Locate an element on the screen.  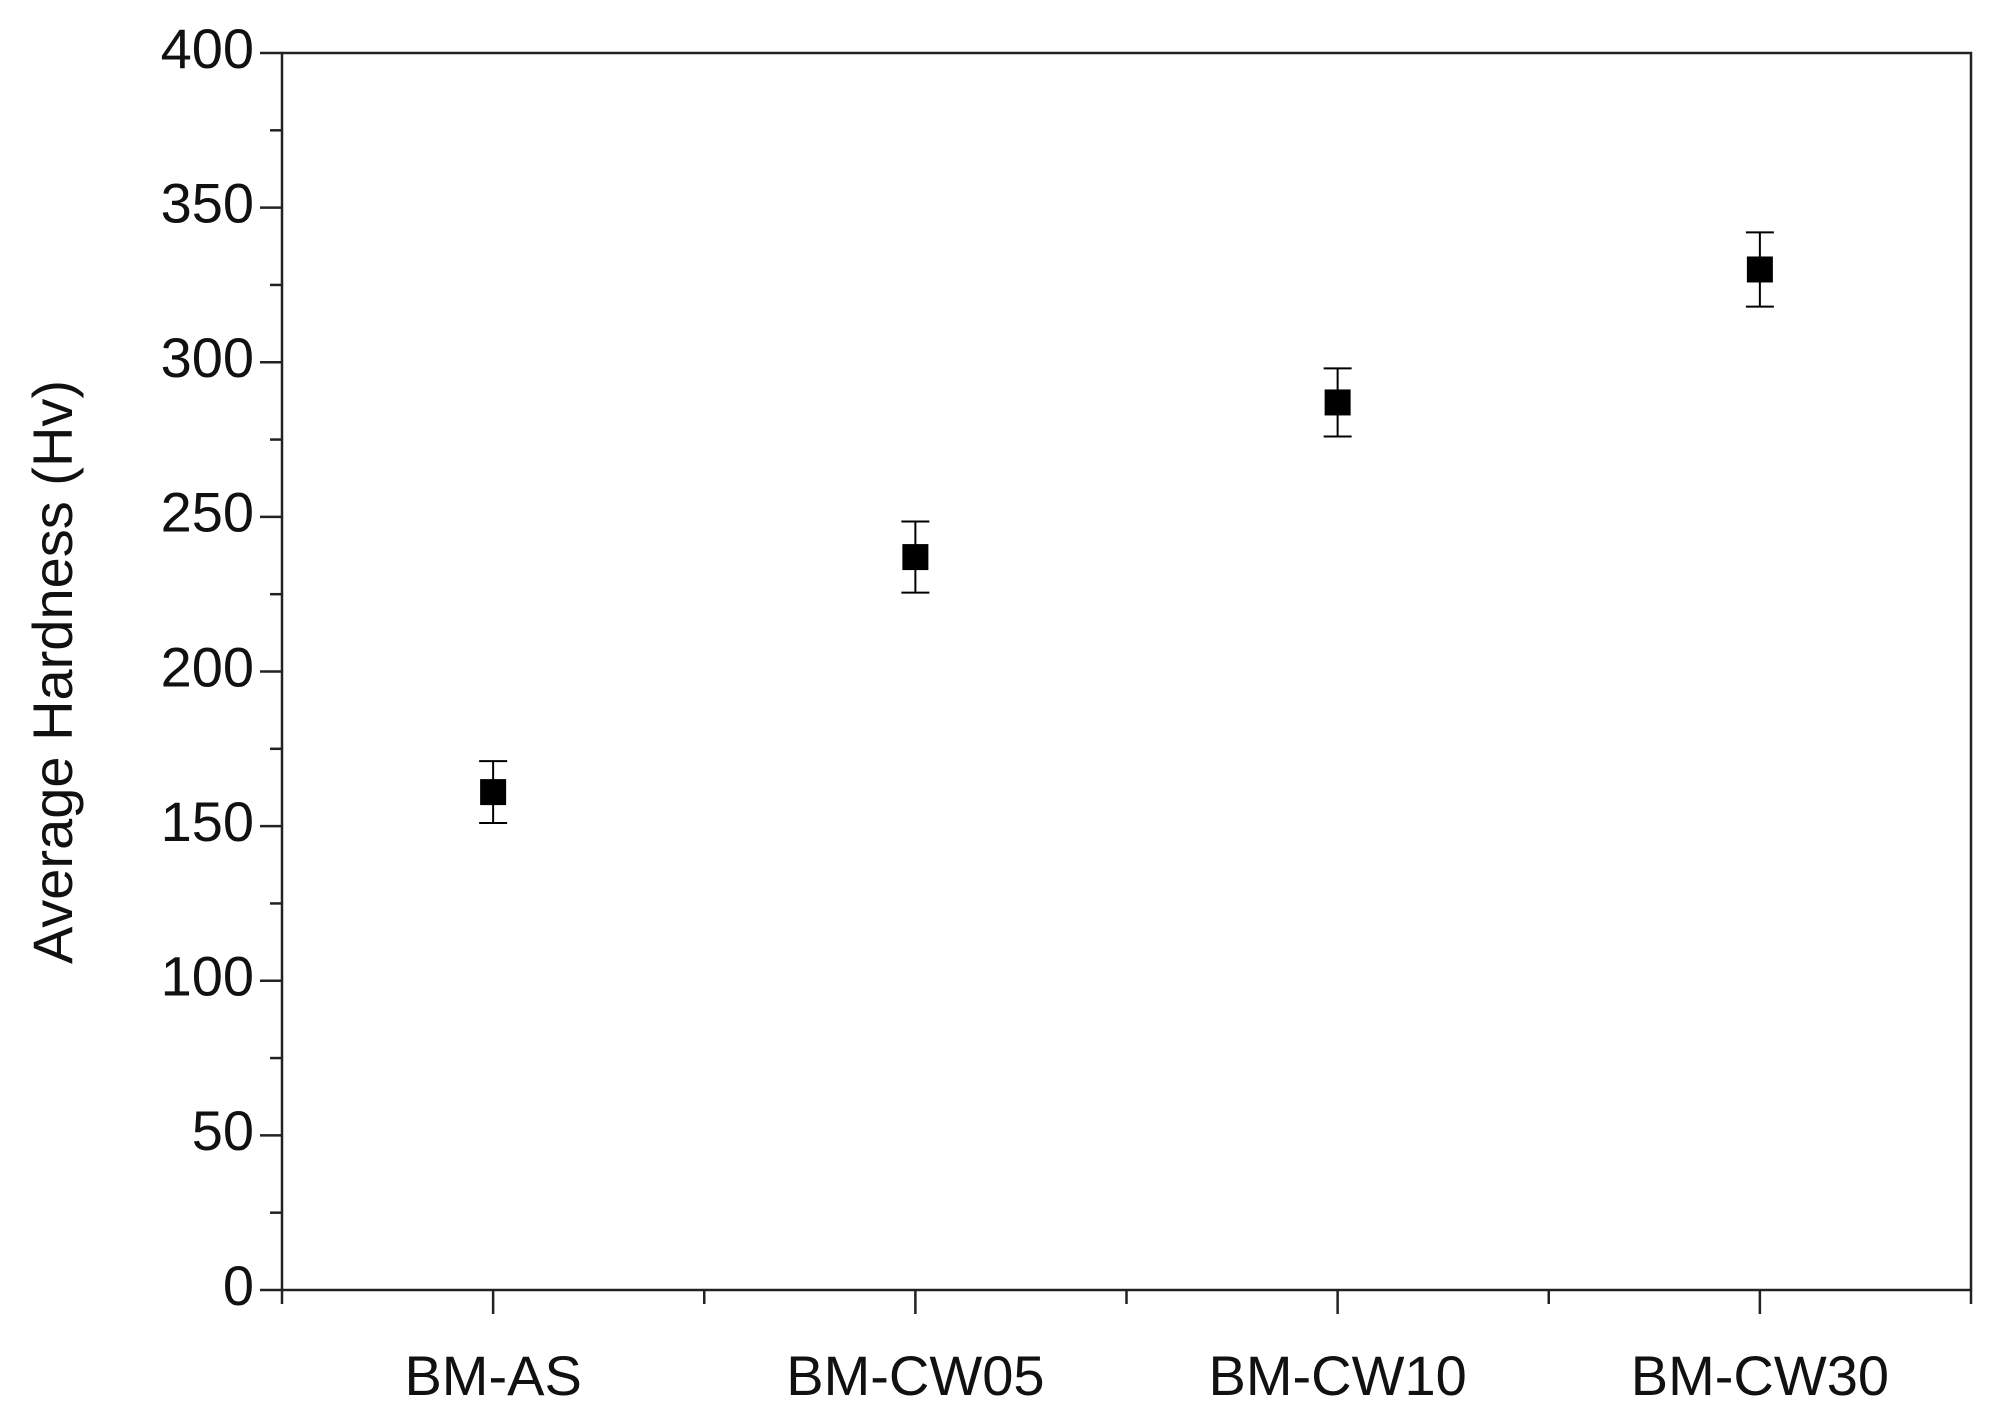
x-tick-label: BM-AS is located at coordinates (492, 1375).